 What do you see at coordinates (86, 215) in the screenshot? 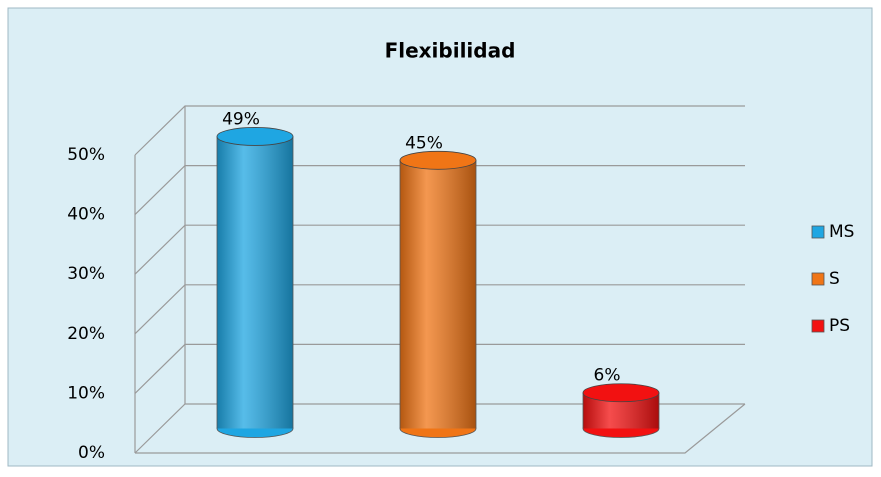
I see `y-tick-label: 40%` at bounding box center [86, 215].